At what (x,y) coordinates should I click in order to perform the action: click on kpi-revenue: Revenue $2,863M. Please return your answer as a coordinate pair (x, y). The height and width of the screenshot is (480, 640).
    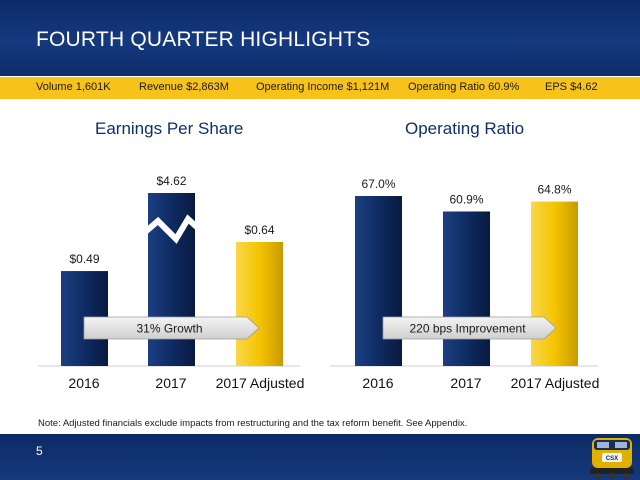
    Looking at the image, I should click on (184, 87).